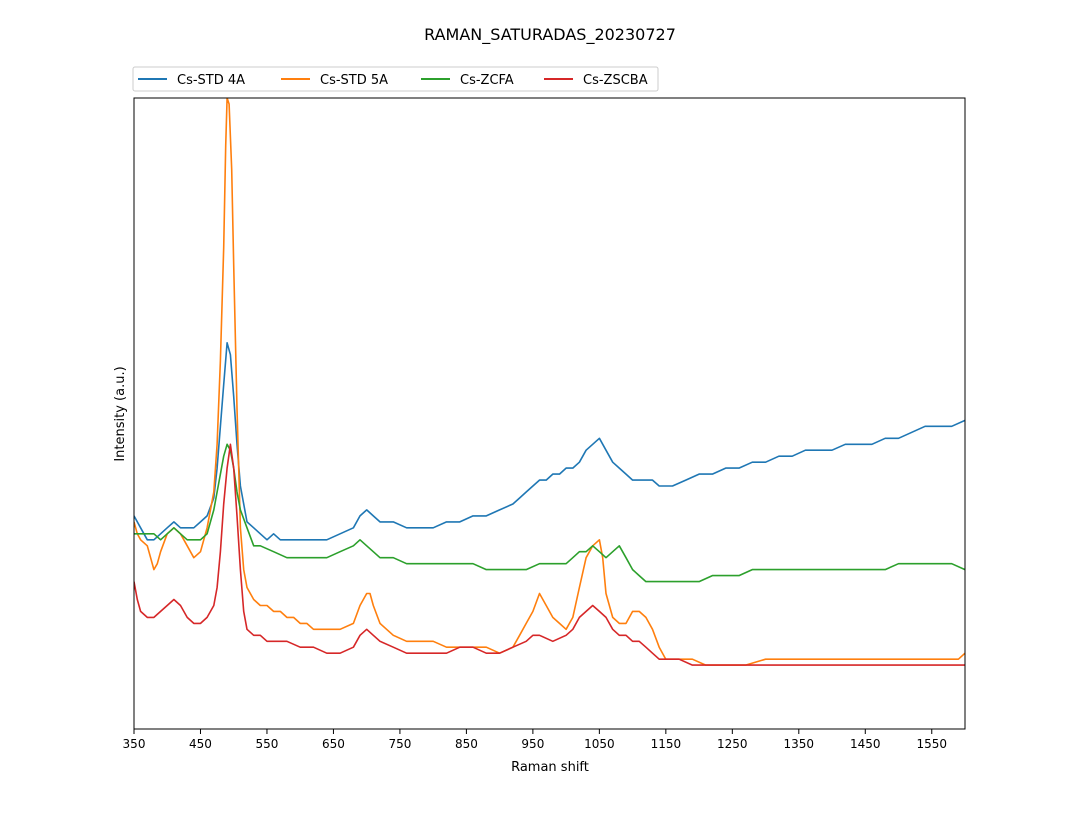 This screenshot has height=820, width=1072. I want to click on legend-box, so click(395, 79).